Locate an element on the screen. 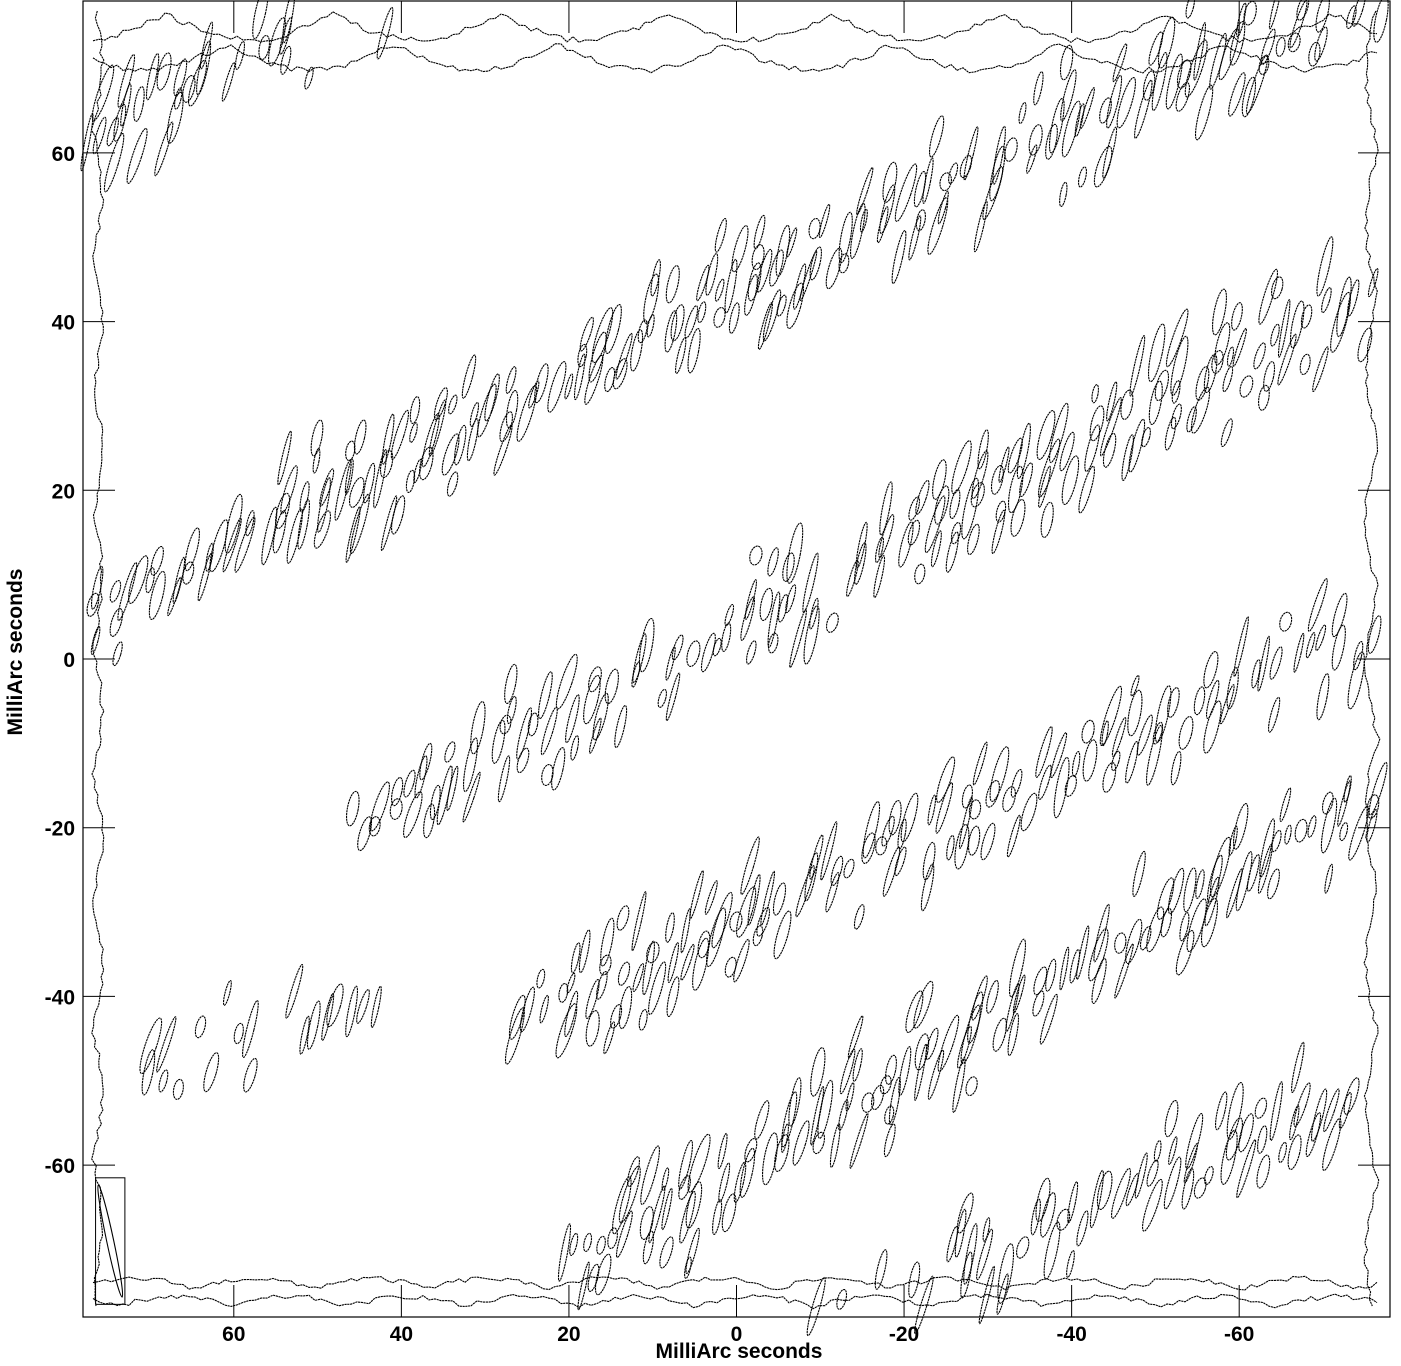  x-tick-labels: 60 40 20 0 -20 -40 -60 is located at coordinates (738, 1334).